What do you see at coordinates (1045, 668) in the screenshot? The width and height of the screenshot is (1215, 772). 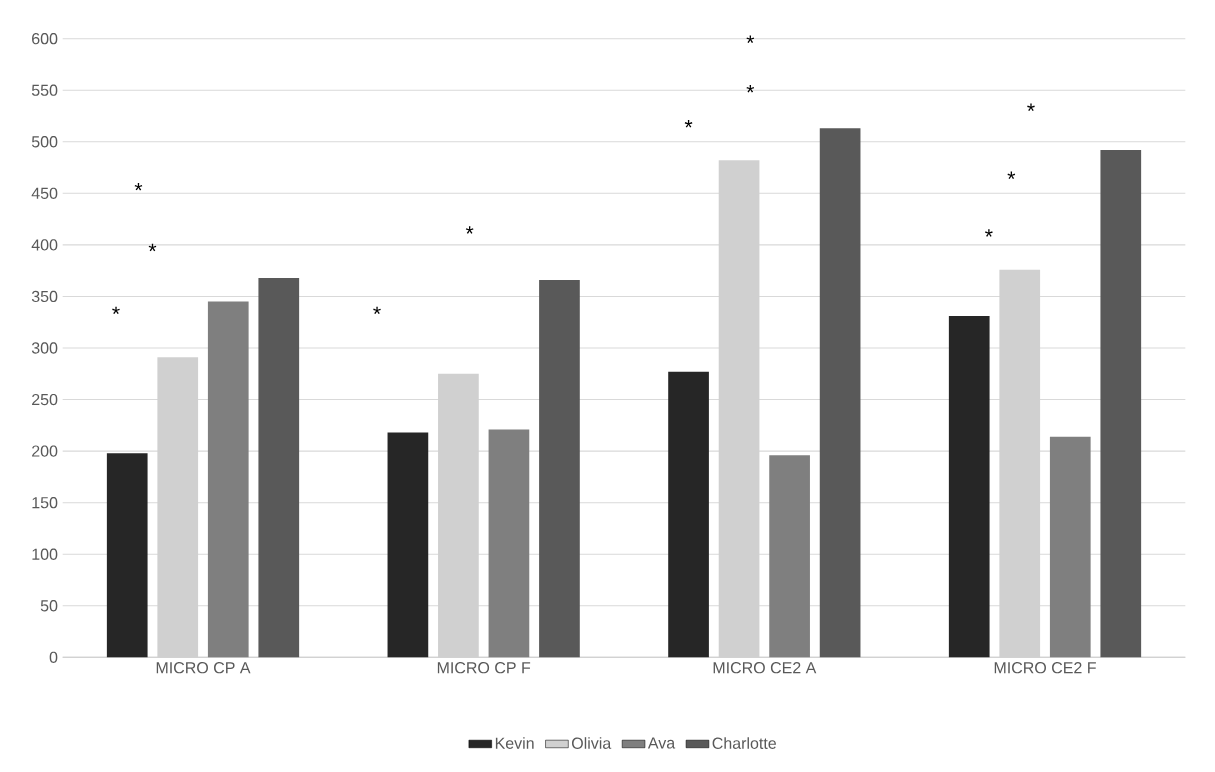 I see `x-tick-label: MICRO CE2 F` at bounding box center [1045, 668].